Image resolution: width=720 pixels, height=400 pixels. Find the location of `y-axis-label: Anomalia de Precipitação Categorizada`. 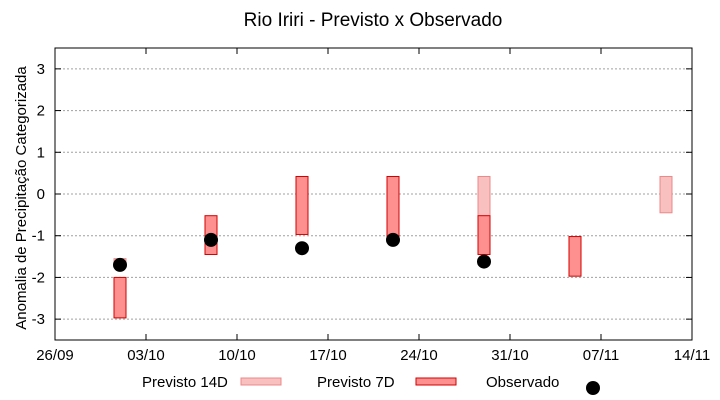

y-axis-label: Anomalia de Precipitação Categorizada is located at coordinates (21, 198).